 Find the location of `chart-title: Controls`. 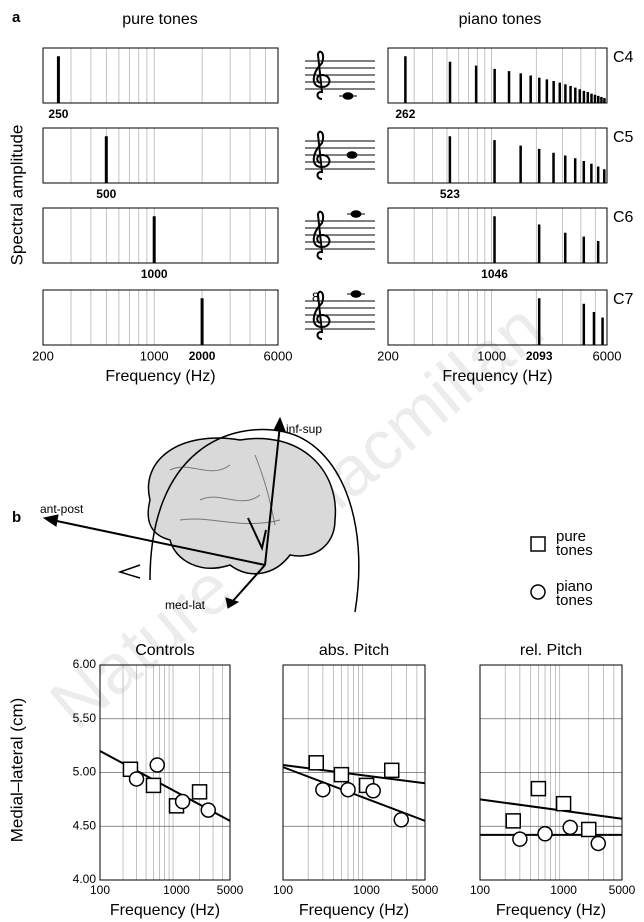

chart-title: Controls is located at coordinates (165, 650).